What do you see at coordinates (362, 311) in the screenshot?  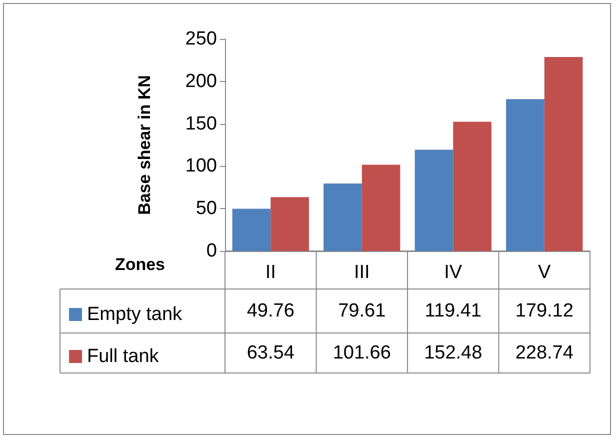 I see `data-label: 79.61` at bounding box center [362, 311].